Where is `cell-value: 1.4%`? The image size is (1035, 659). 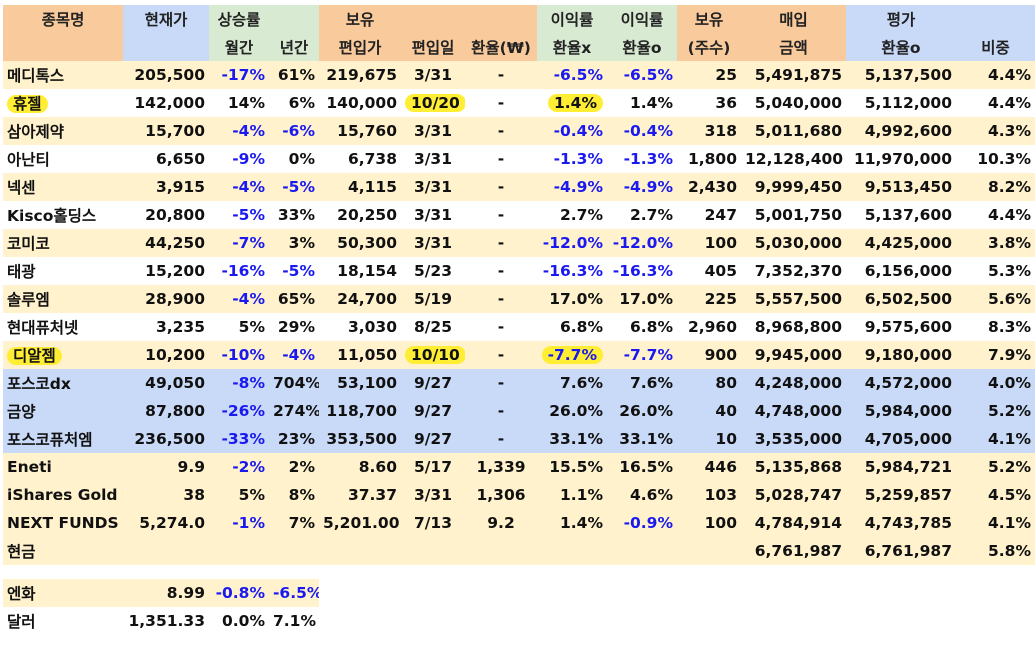 cell-value: 1.4% is located at coordinates (651, 103).